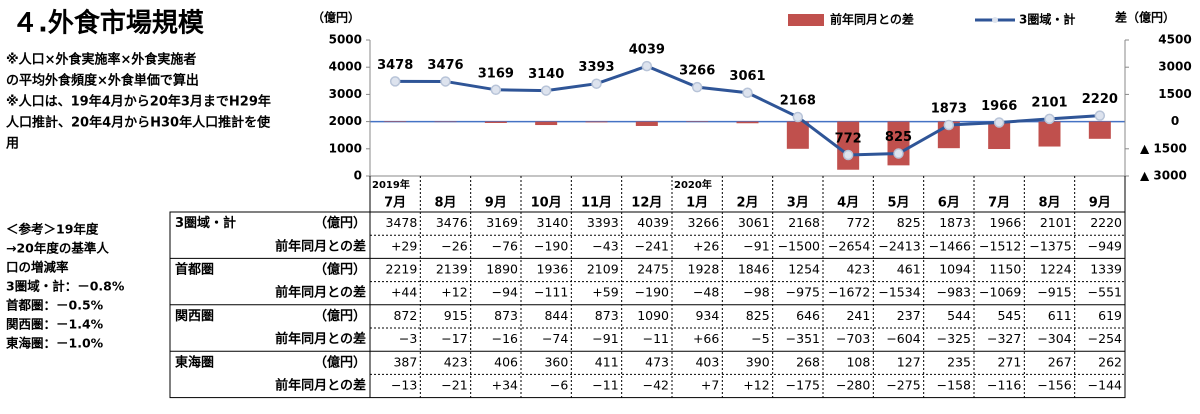 The image size is (1200, 414). What do you see at coordinates (706, 292) in the screenshot?
I see `cell: −48` at bounding box center [706, 292].